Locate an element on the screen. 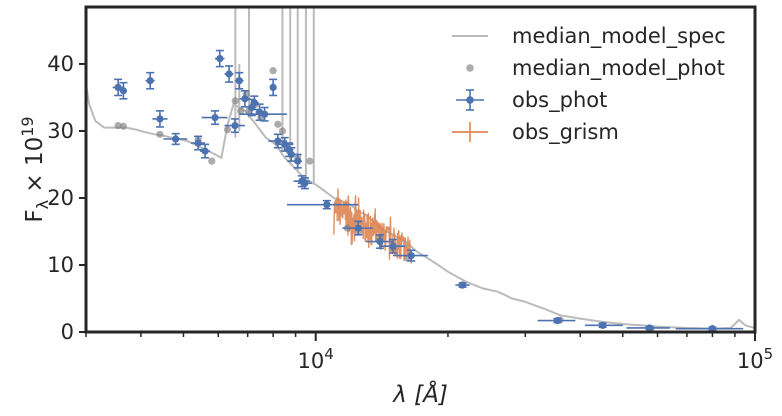 Image resolution: width=782 pixels, height=416 pixels. legend-entry-model-phot: median_model_phot is located at coordinates (595, 68).